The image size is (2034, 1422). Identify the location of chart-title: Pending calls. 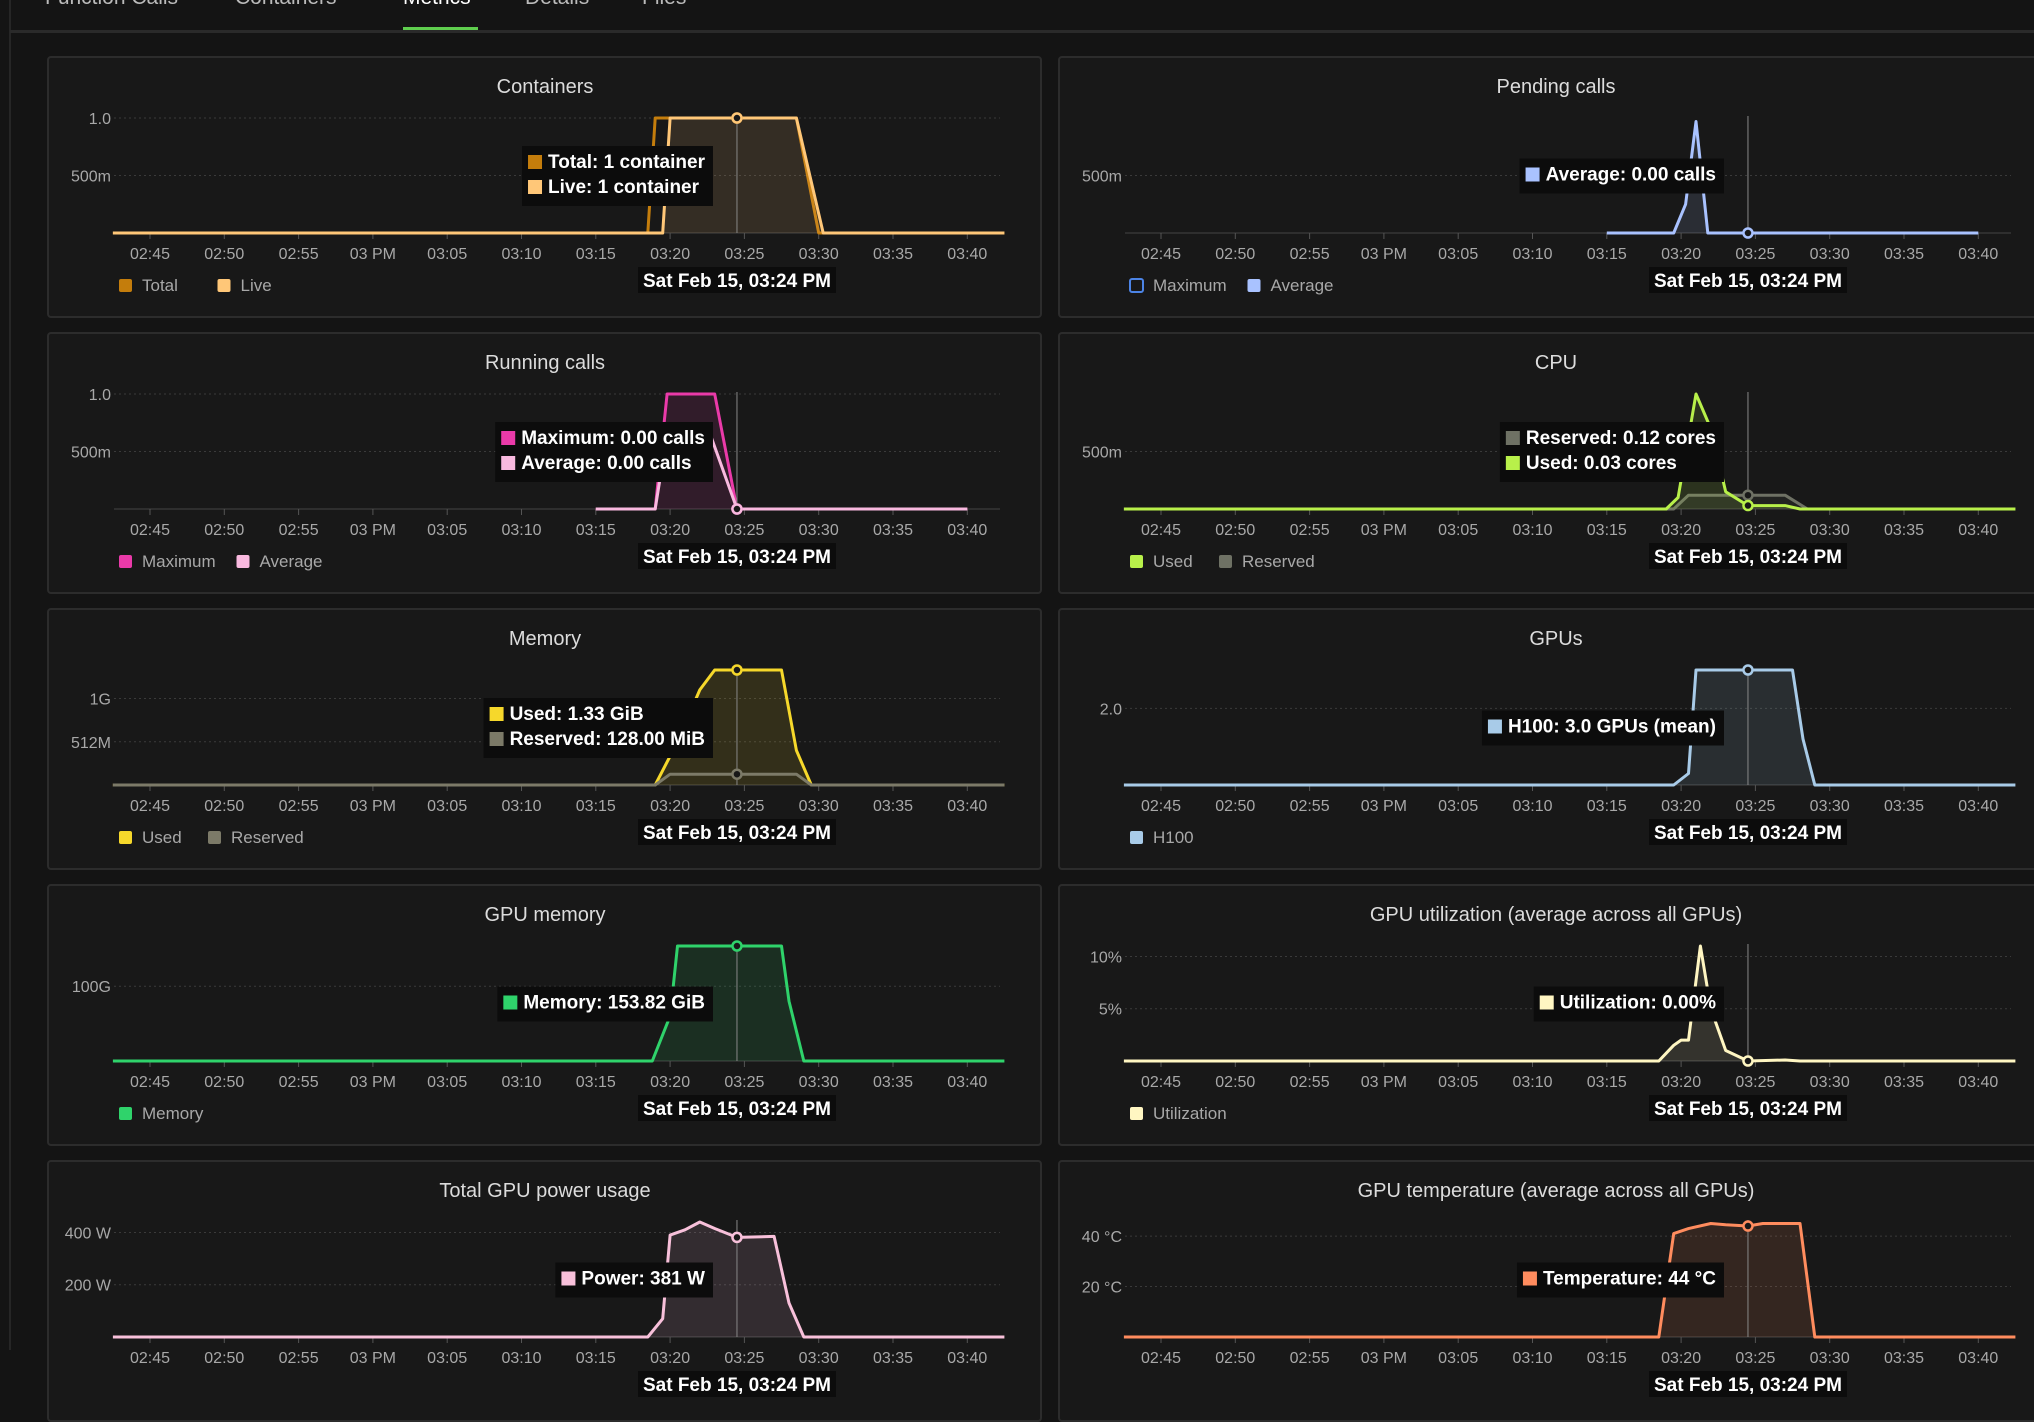
(1556, 87).